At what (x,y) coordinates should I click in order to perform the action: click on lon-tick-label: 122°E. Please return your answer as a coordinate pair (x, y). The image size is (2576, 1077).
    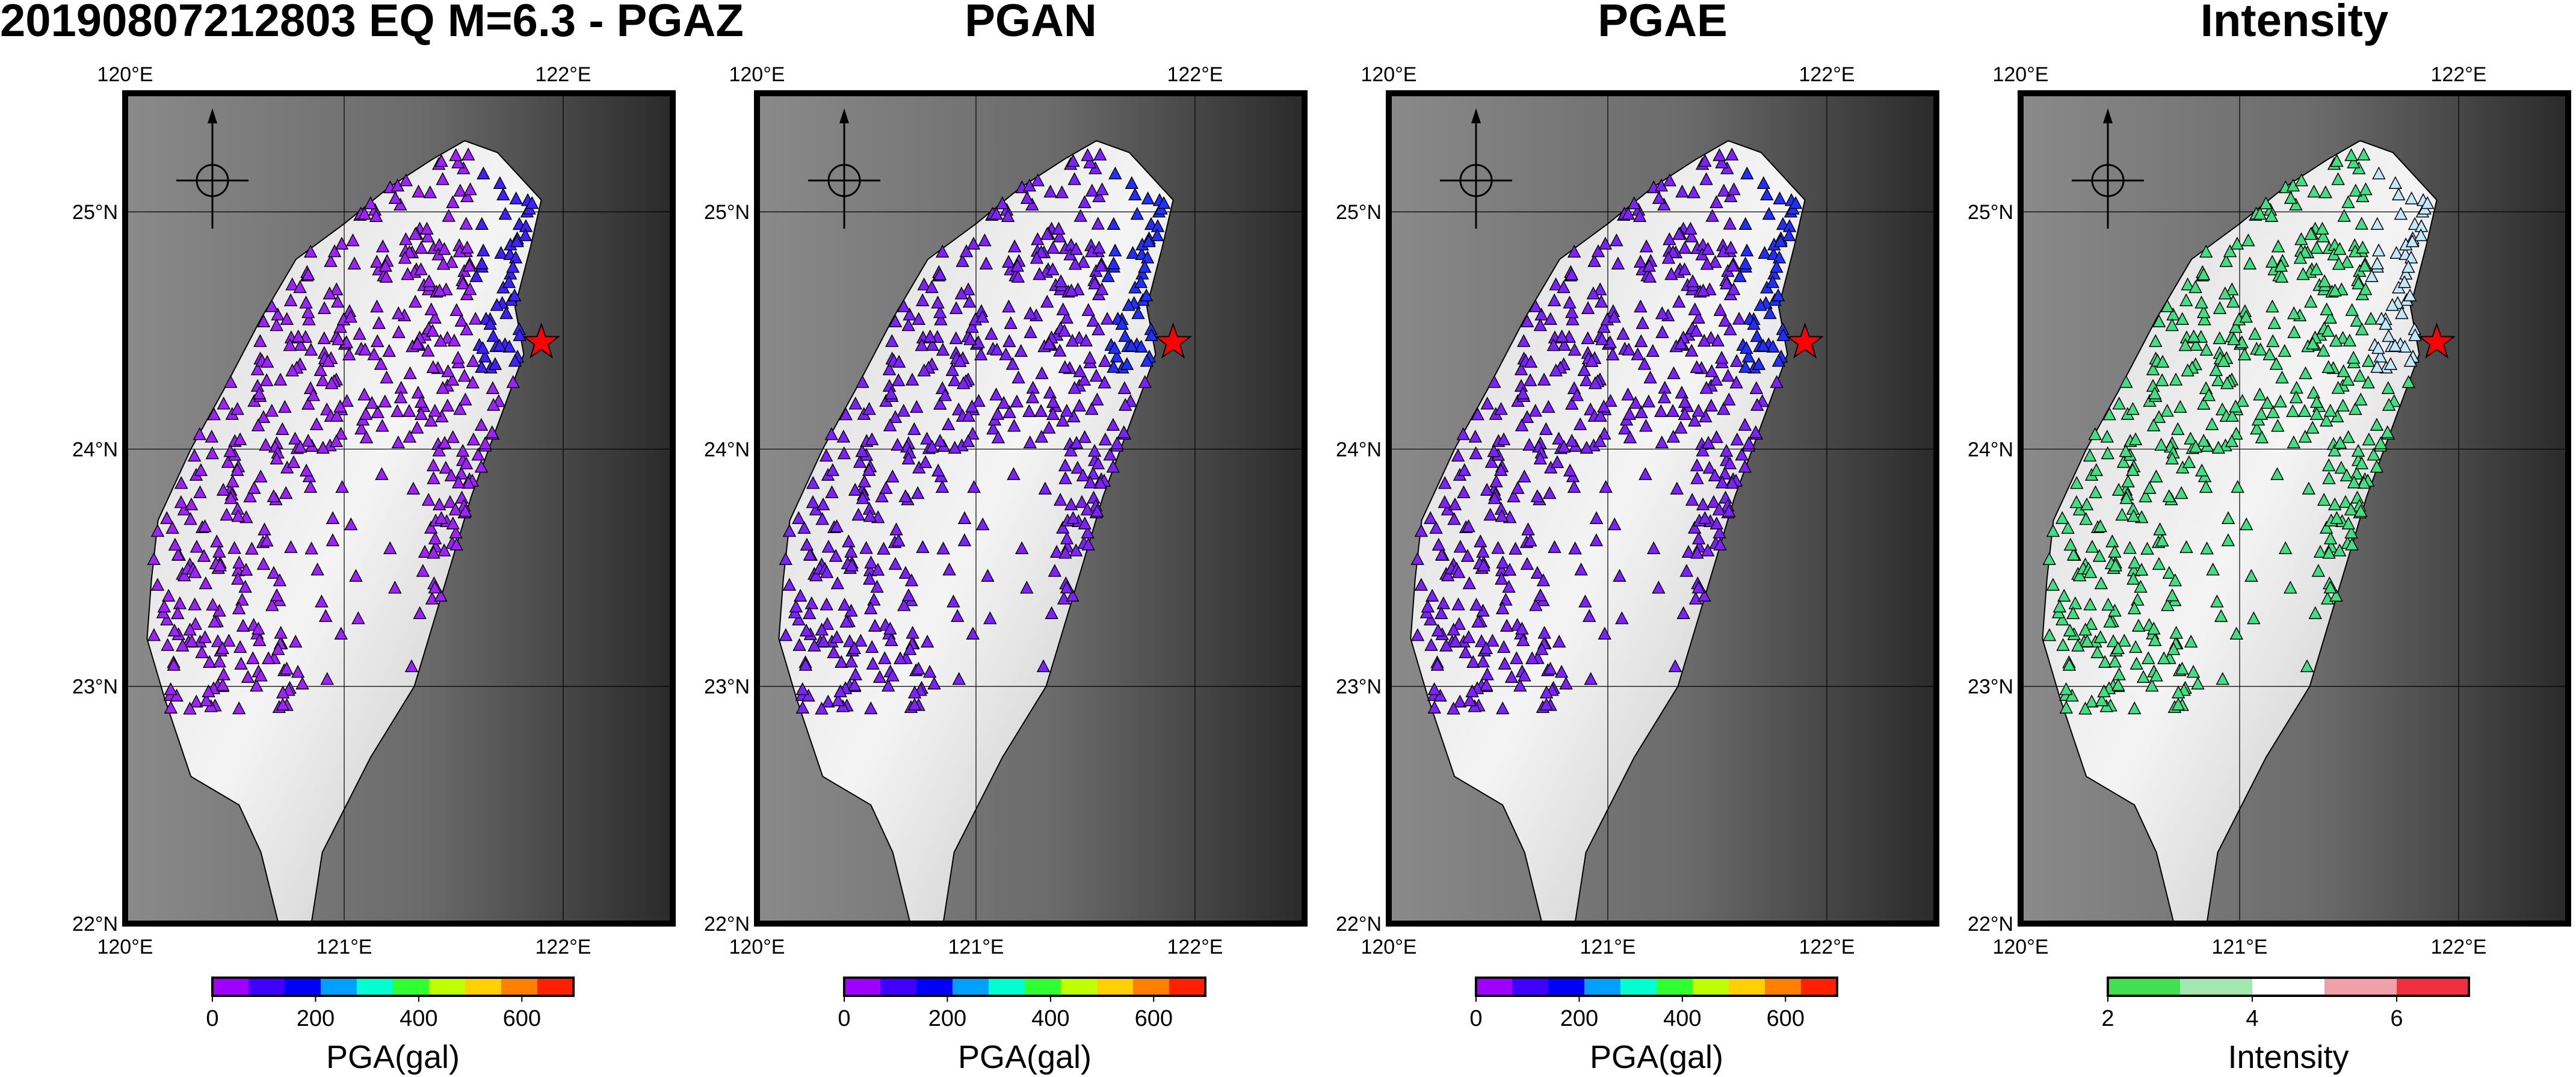
    Looking at the image, I should click on (1827, 74).